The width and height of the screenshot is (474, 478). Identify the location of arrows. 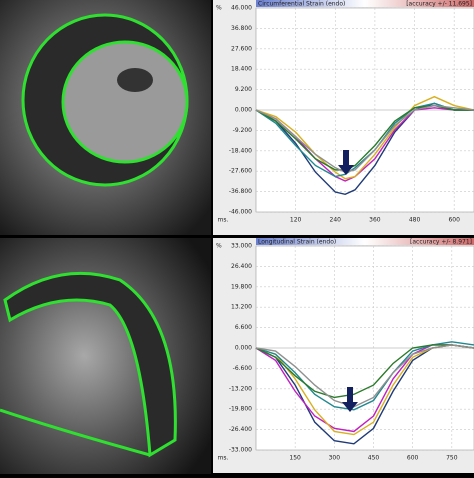
(348, 281).